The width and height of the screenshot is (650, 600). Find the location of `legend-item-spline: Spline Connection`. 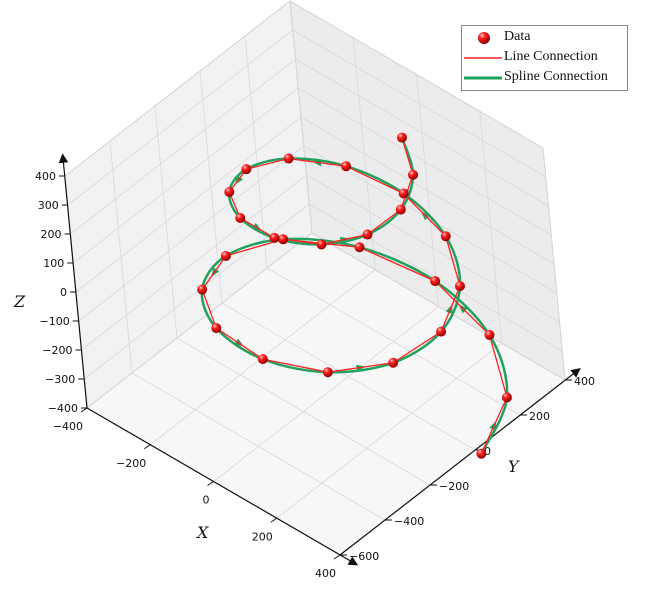

legend-item-spline: Spline Connection is located at coordinates (544, 78).